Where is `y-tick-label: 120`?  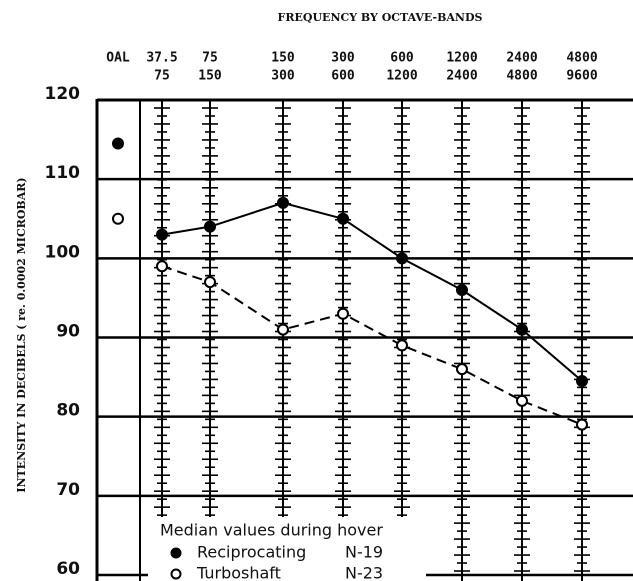 y-tick-label: 120 is located at coordinates (63, 94).